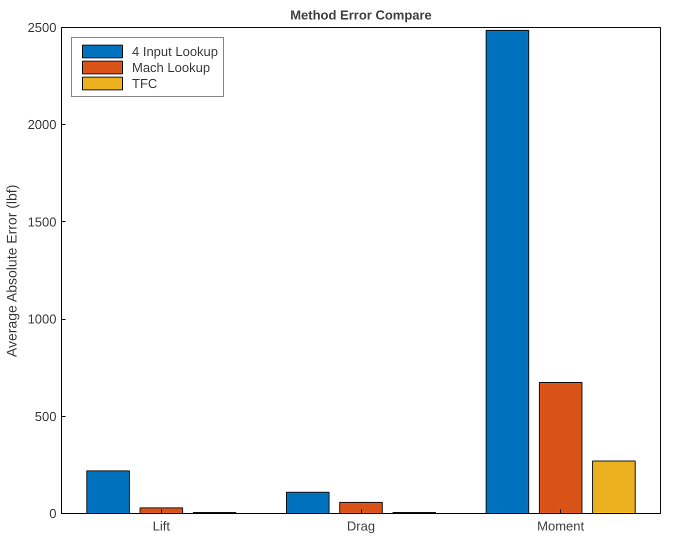 The height and width of the screenshot is (536, 675). What do you see at coordinates (45, 416) in the screenshot?
I see `y-tick-label: 500` at bounding box center [45, 416].